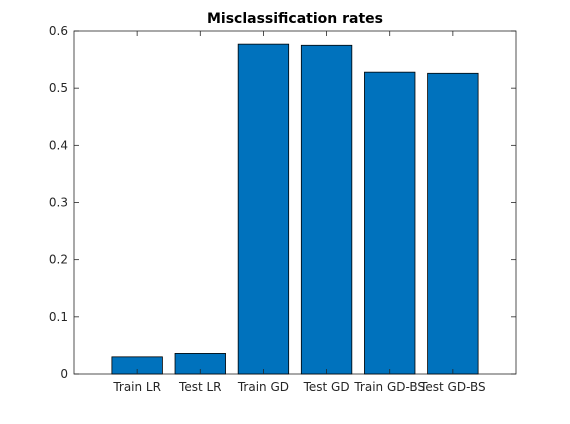 This screenshot has height=424, width=570. I want to click on y-tick-label: 0.2, so click(58, 260).